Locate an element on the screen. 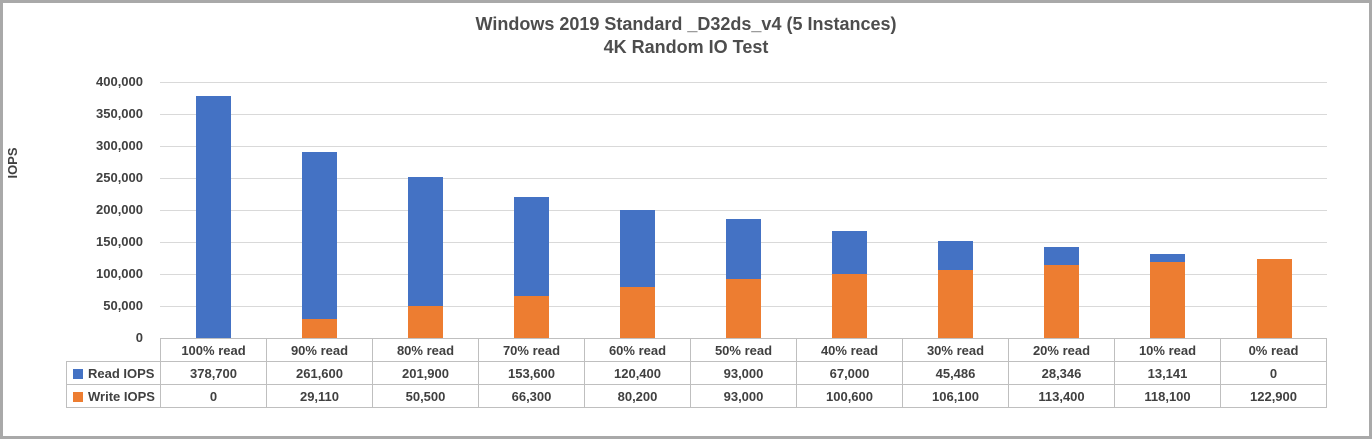 This screenshot has height=439, width=1372. y-tick-label: 50,000 is located at coordinates (123, 305).